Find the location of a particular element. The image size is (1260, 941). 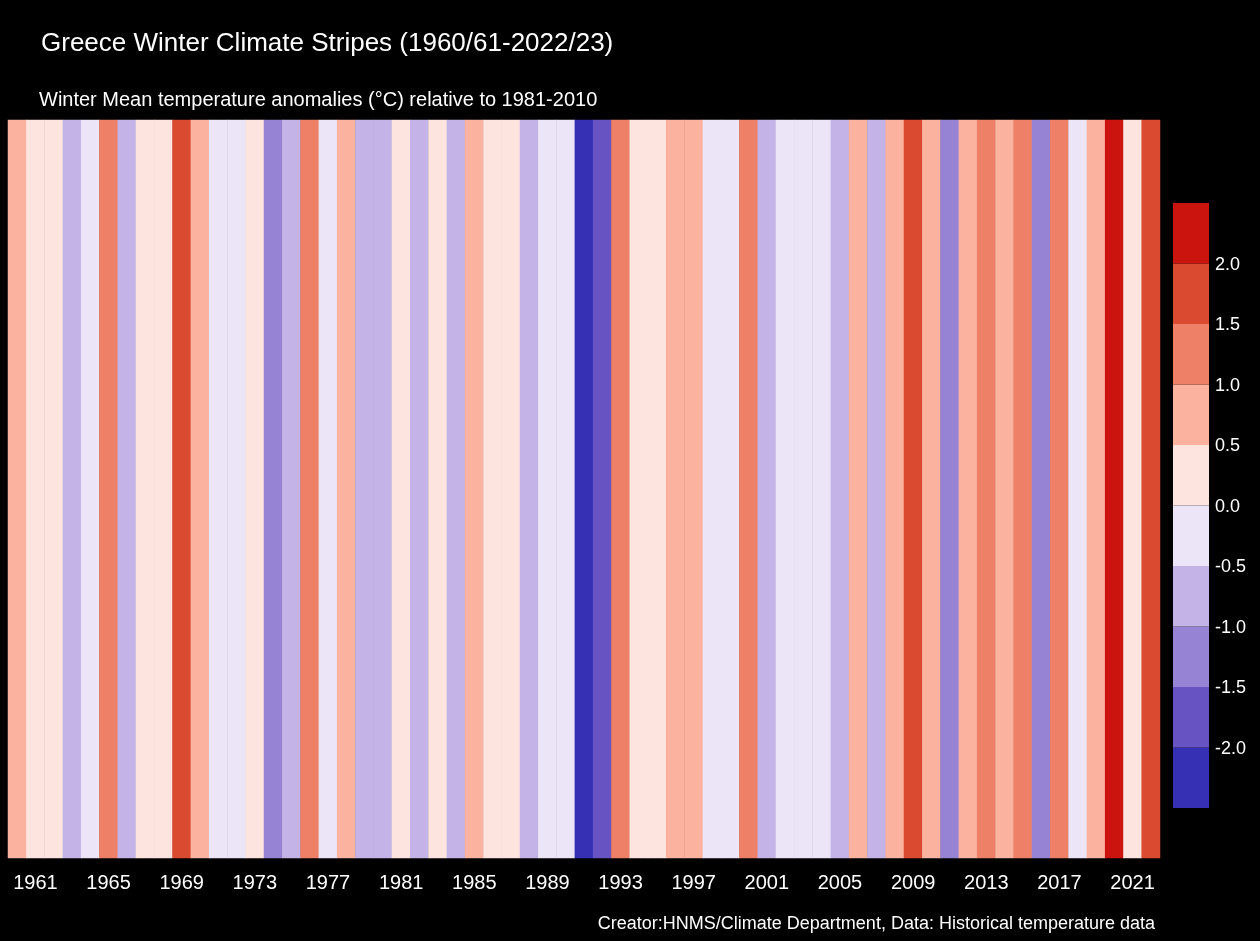

color-bar-label: 2.0 is located at coordinates (1228, 263).